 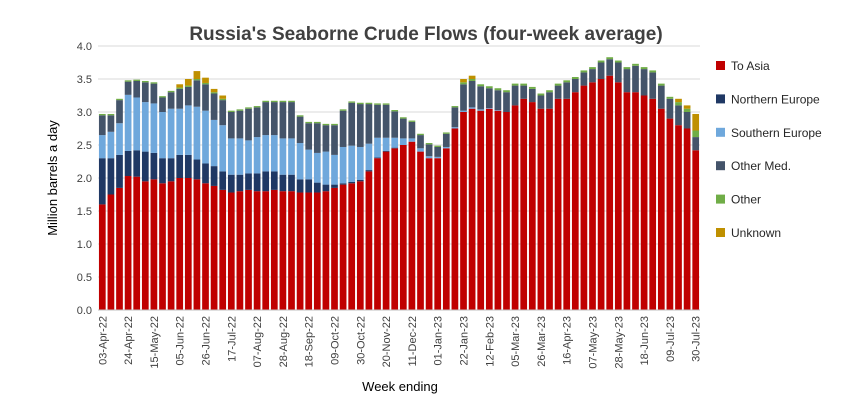 What do you see at coordinates (439, 341) in the screenshot?
I see `x-tick-label: 01-Jan-23` at bounding box center [439, 341].